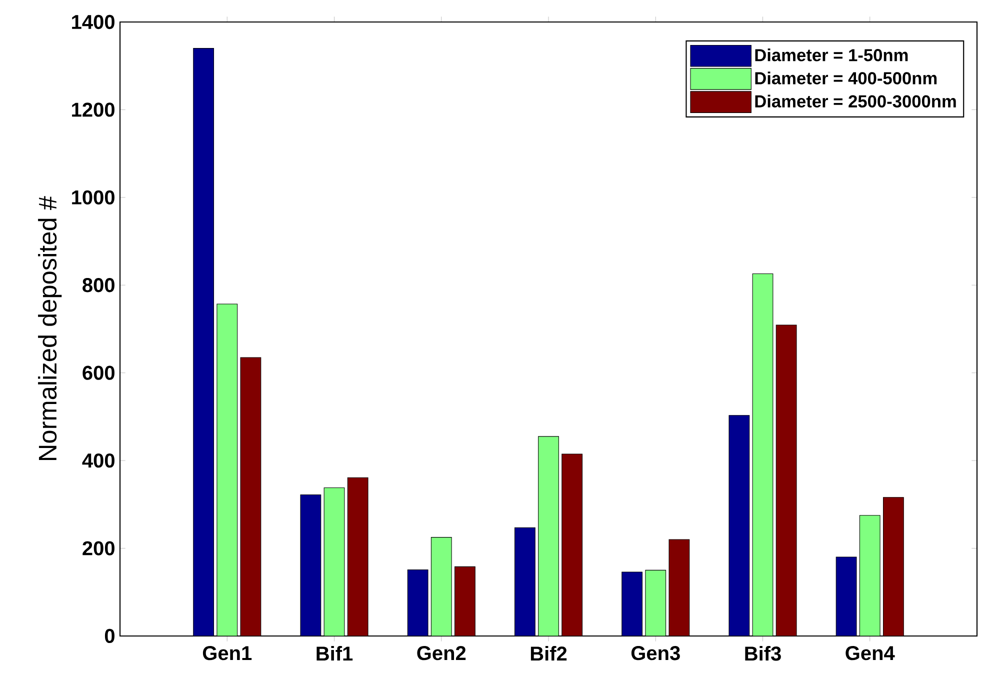 The image size is (981, 674). Describe the element at coordinates (109, 636) in the screenshot. I see `y-tick-label: 0` at that location.